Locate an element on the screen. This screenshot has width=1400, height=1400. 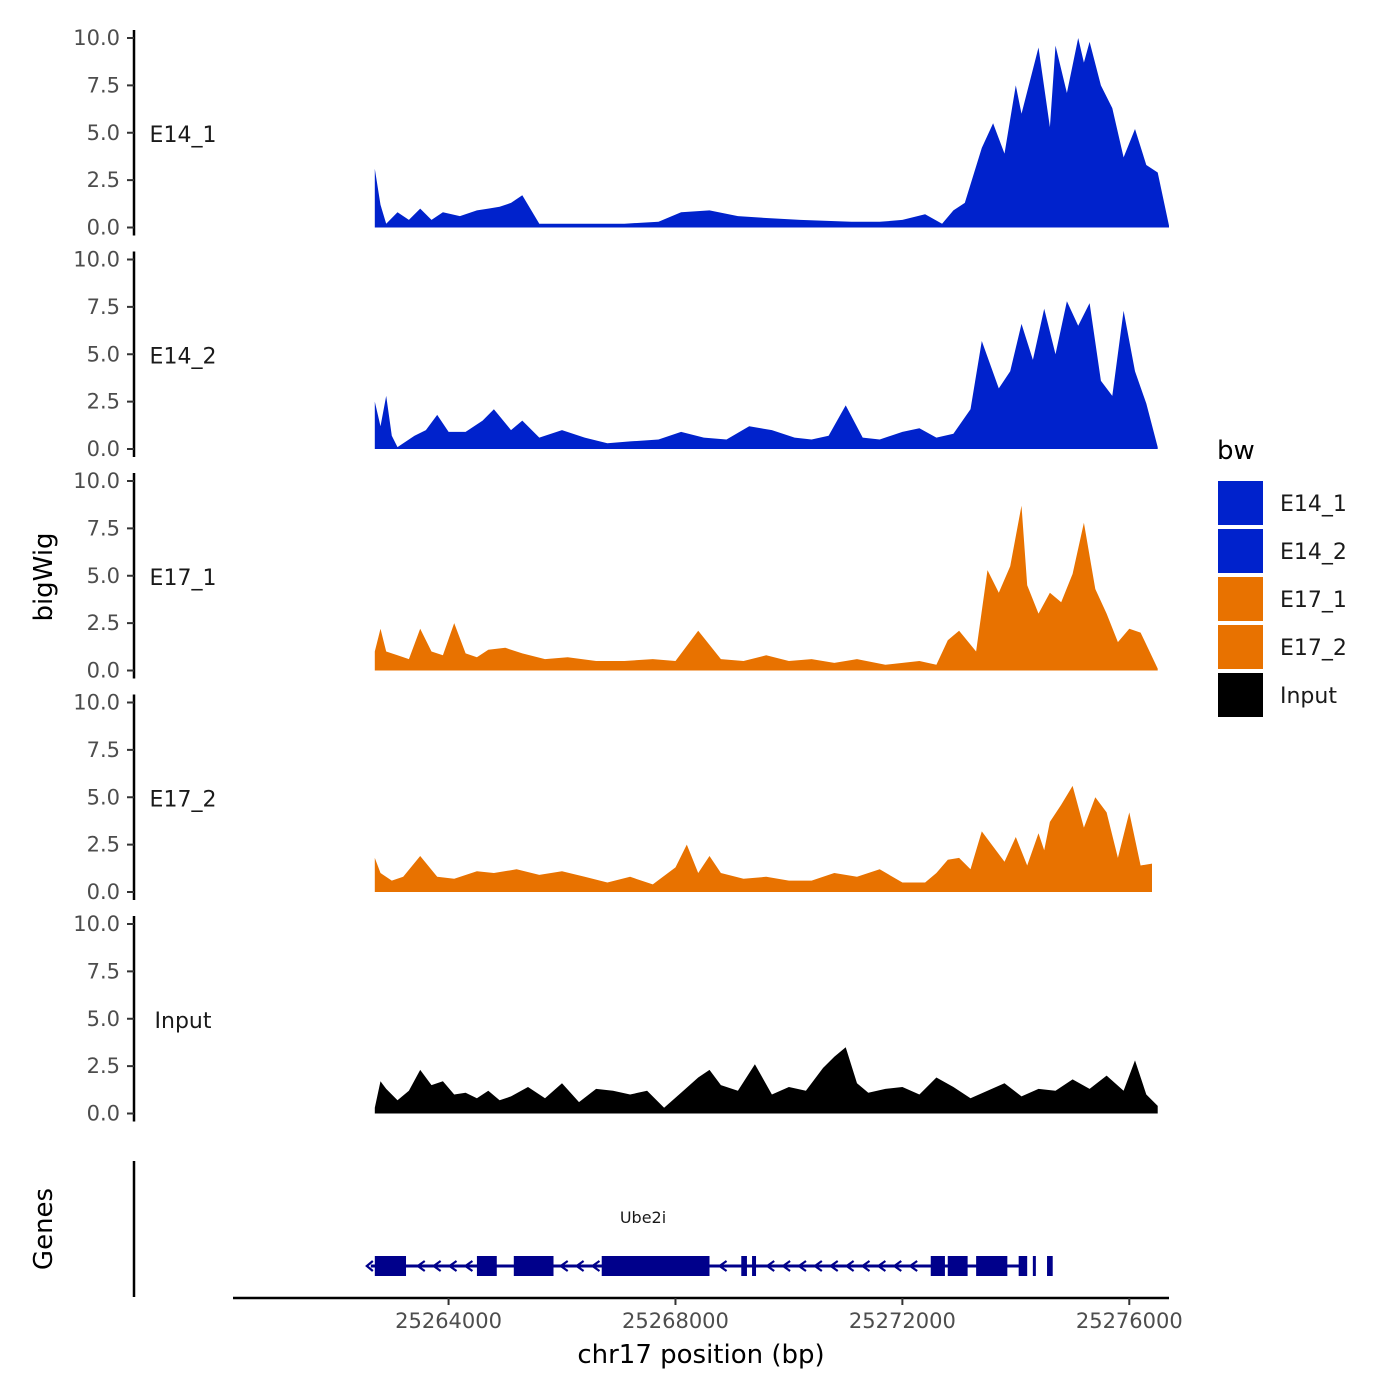
legend-label-input: Input is located at coordinates (1308, 696).